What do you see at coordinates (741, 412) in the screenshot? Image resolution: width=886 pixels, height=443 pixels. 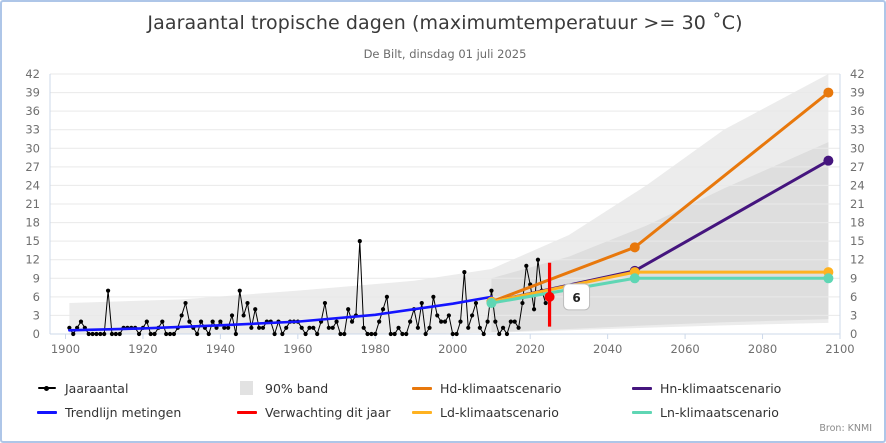 I see `legend-item: Ln-klimaatscenario` at bounding box center [741, 412].